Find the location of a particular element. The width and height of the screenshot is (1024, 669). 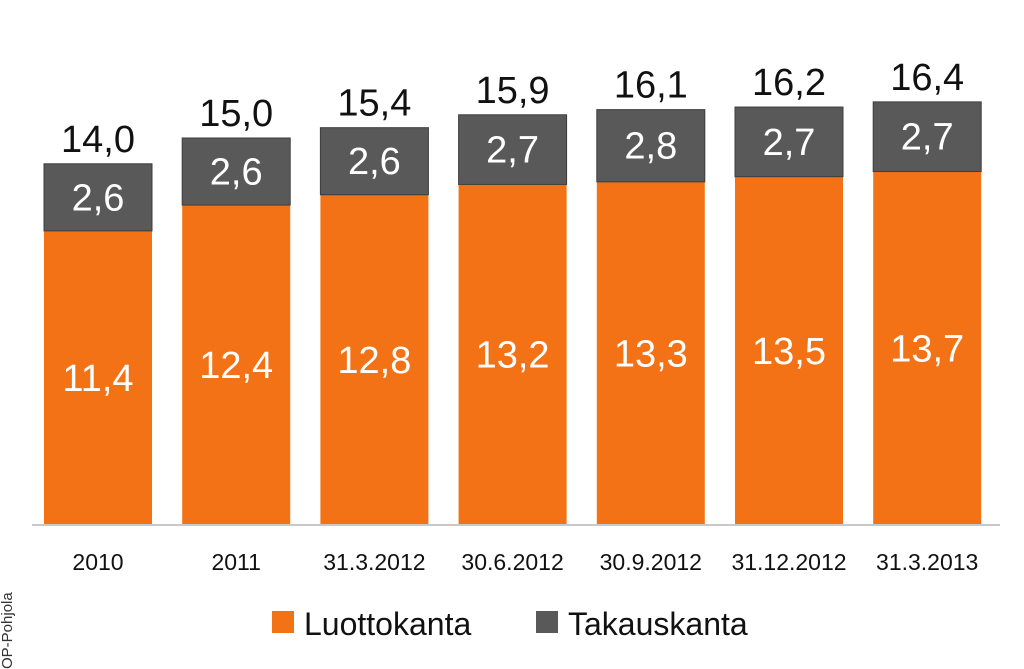

legend: Luottokanta Takauskanta is located at coordinates (510, 624).